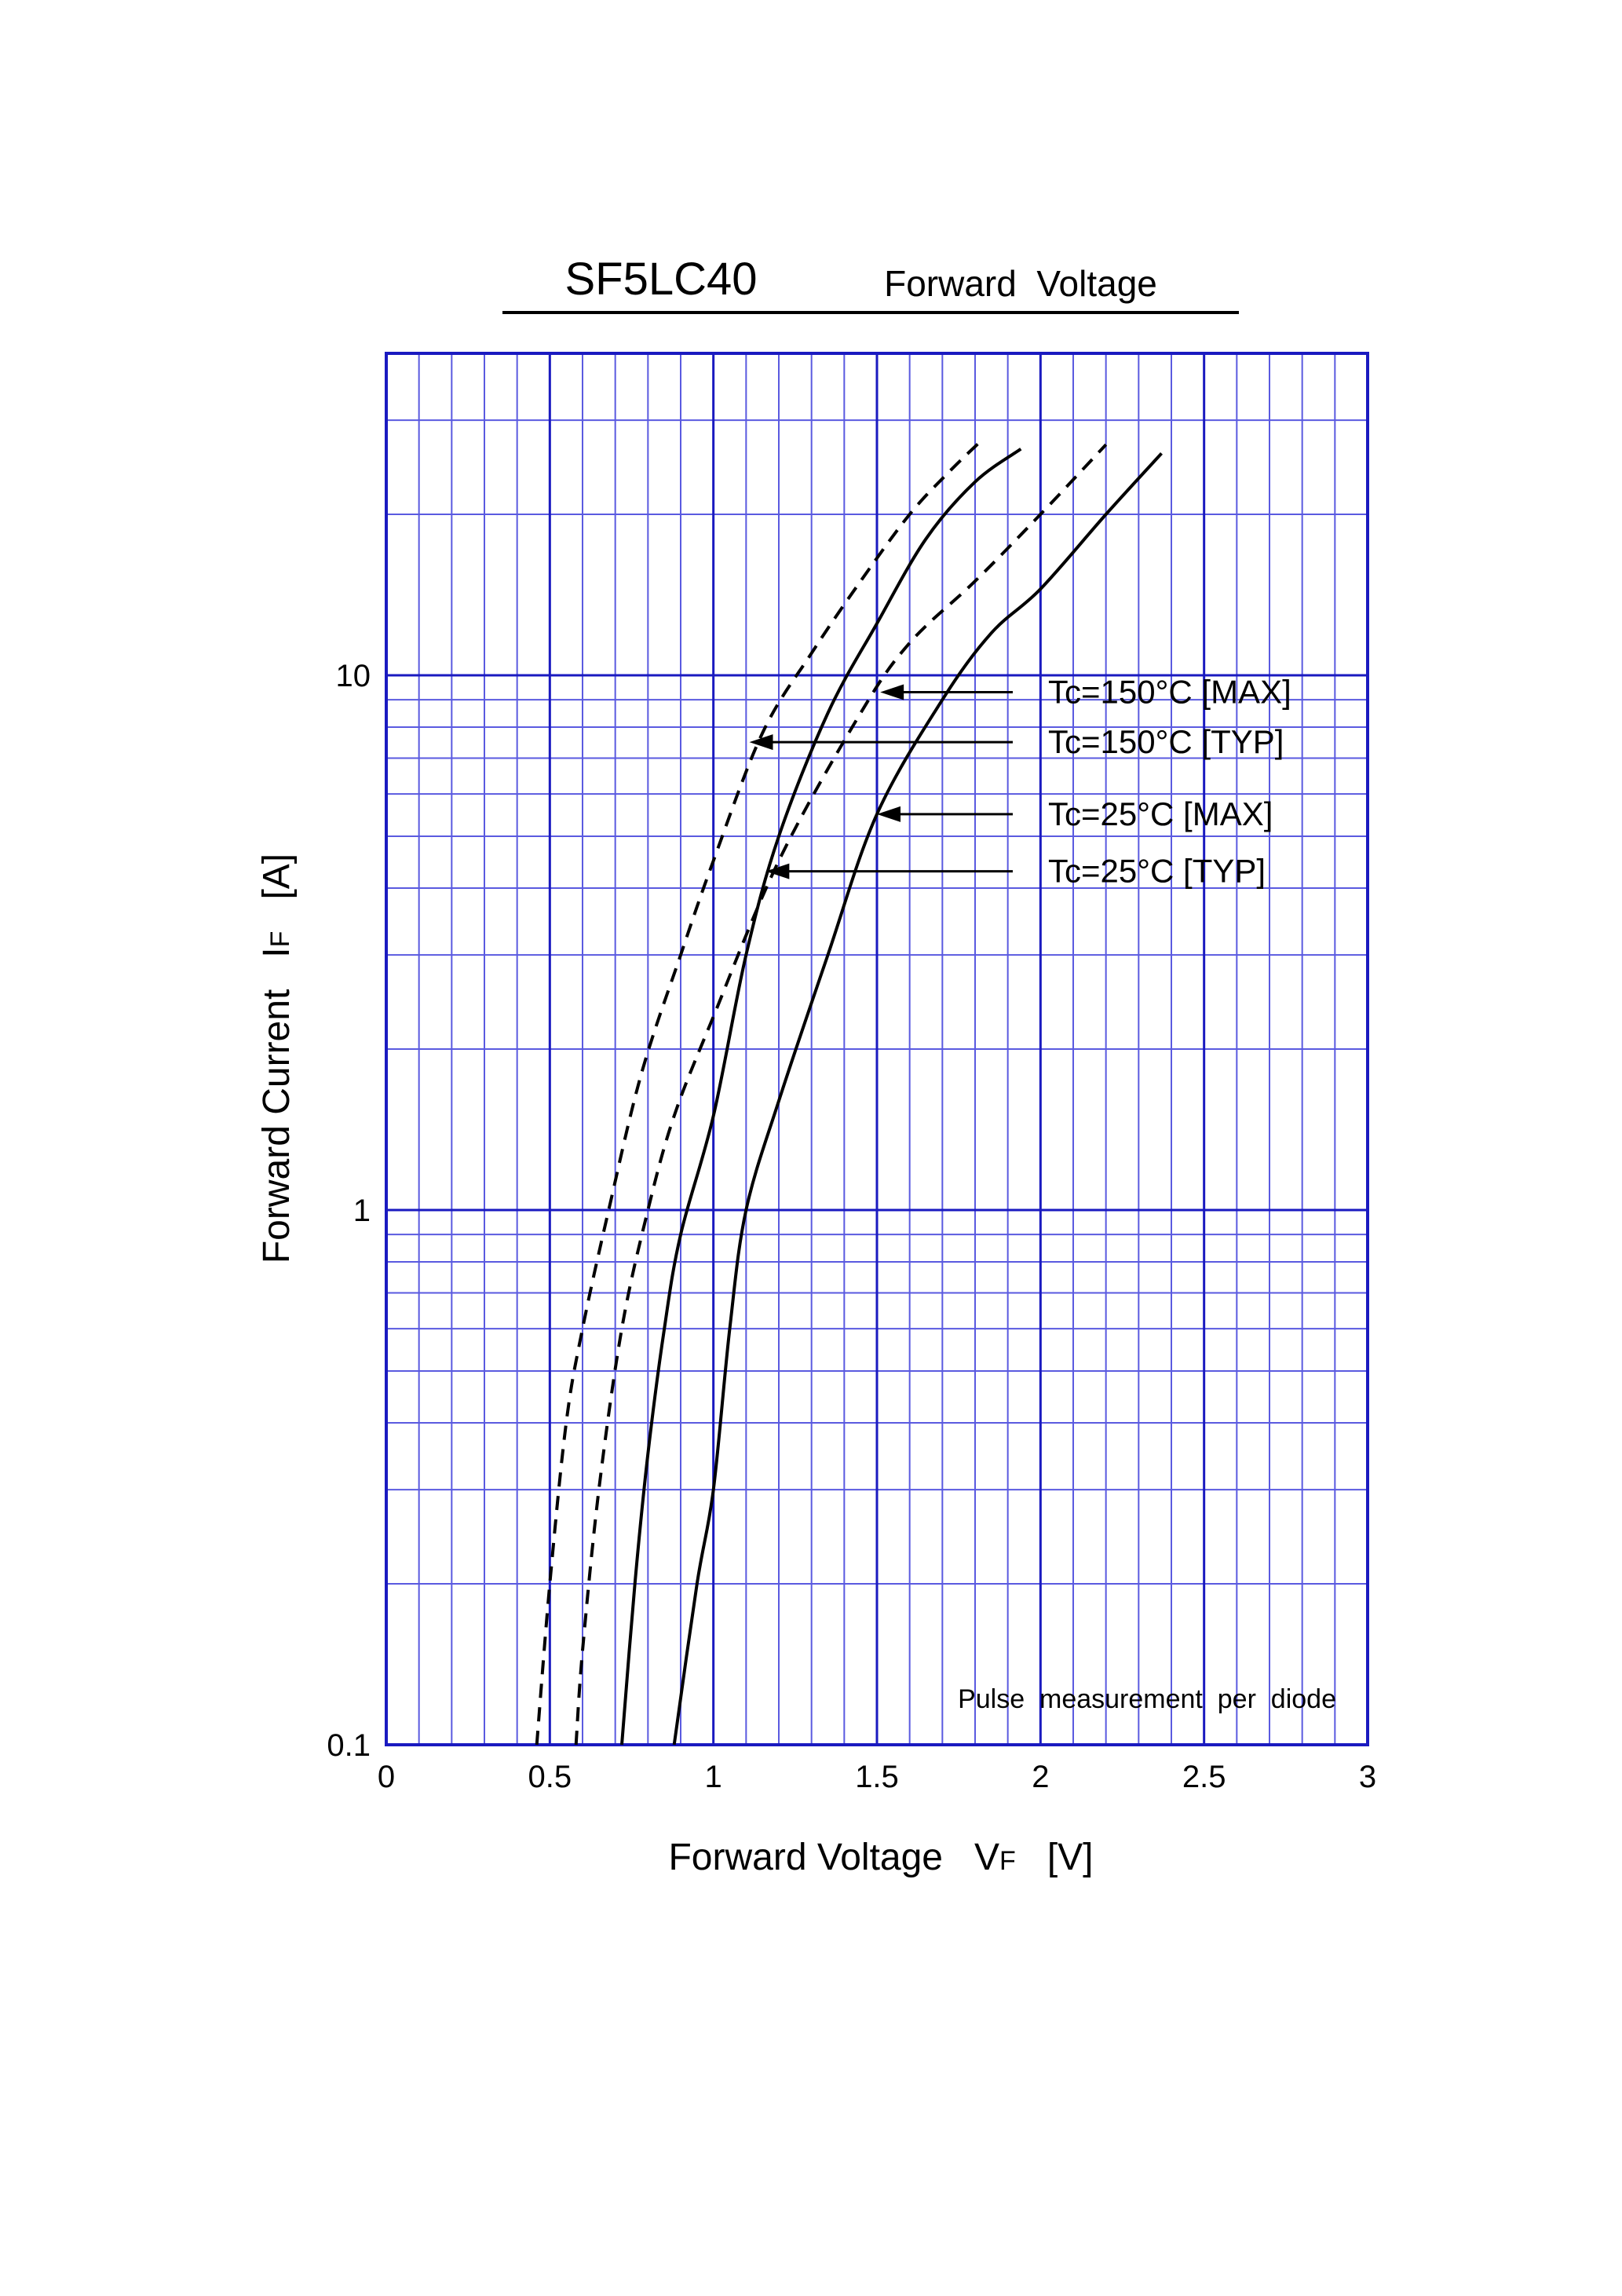 The height and width of the screenshot is (2296, 1622). What do you see at coordinates (1070, 1857) in the screenshot?
I see `x-axis-unit: [V]` at bounding box center [1070, 1857].